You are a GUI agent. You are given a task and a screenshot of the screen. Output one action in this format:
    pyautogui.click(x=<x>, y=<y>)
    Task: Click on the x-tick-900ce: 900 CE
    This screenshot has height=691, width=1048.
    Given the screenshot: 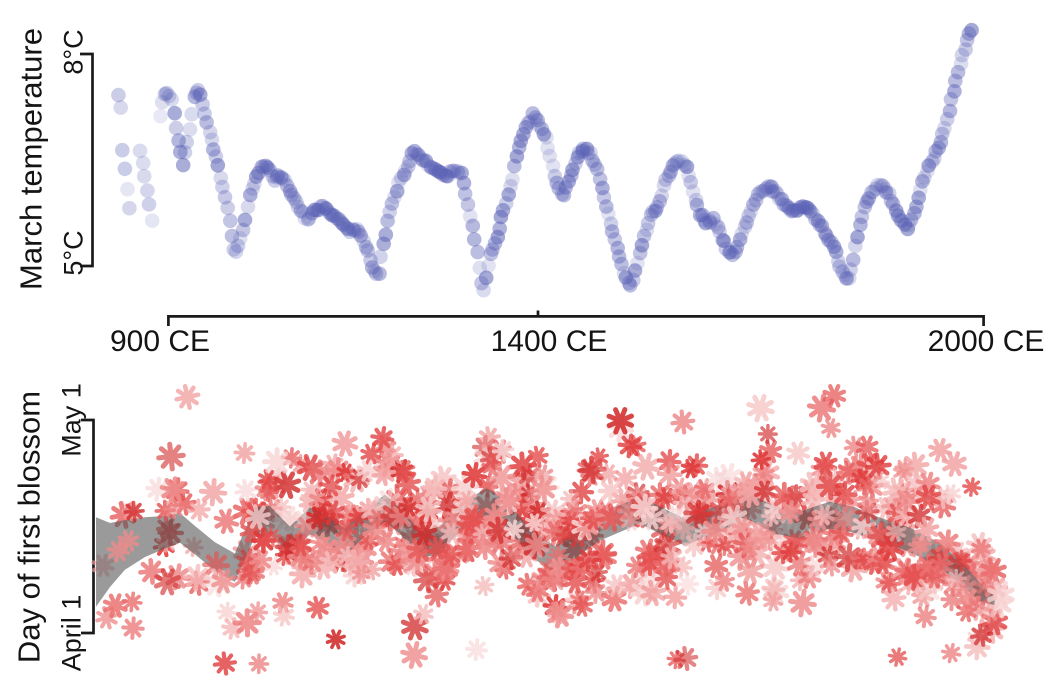 What is the action you would take?
    pyautogui.click(x=160, y=341)
    